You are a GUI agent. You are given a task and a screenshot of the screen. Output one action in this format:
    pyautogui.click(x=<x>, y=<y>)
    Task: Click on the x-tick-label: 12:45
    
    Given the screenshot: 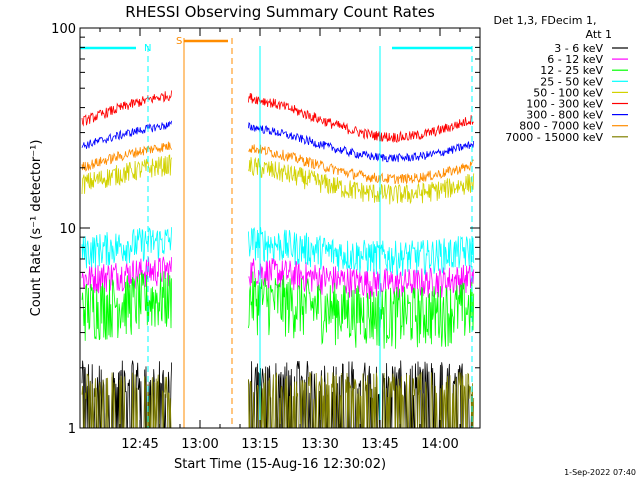 What is the action you would take?
    pyautogui.click(x=139, y=444)
    